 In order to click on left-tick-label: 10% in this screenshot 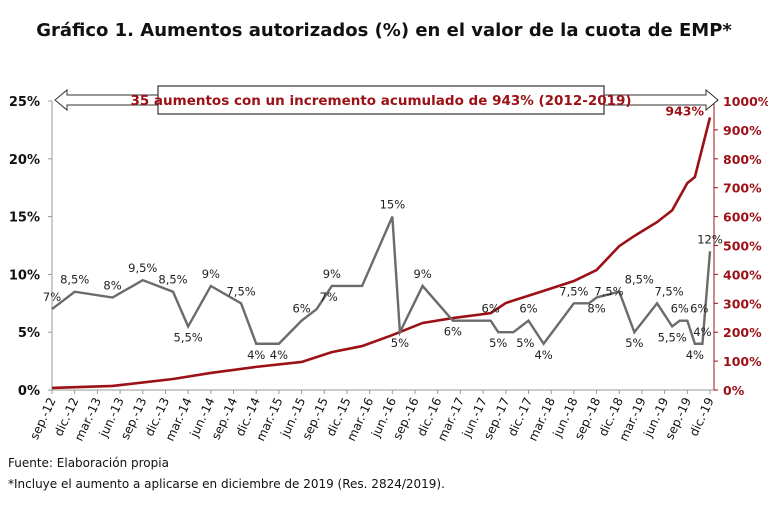, I will do `click(24, 275)`.